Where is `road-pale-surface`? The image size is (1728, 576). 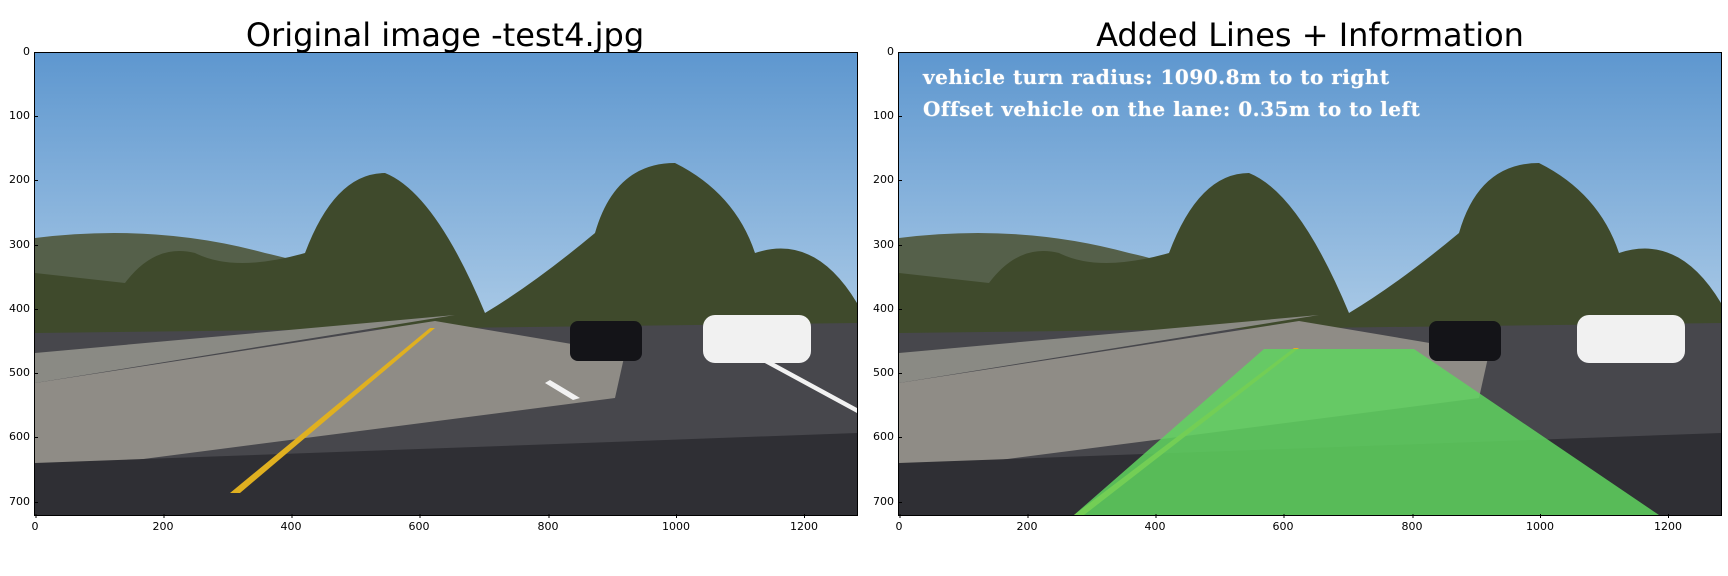 road-pale-surface is located at coordinates (330, 397).